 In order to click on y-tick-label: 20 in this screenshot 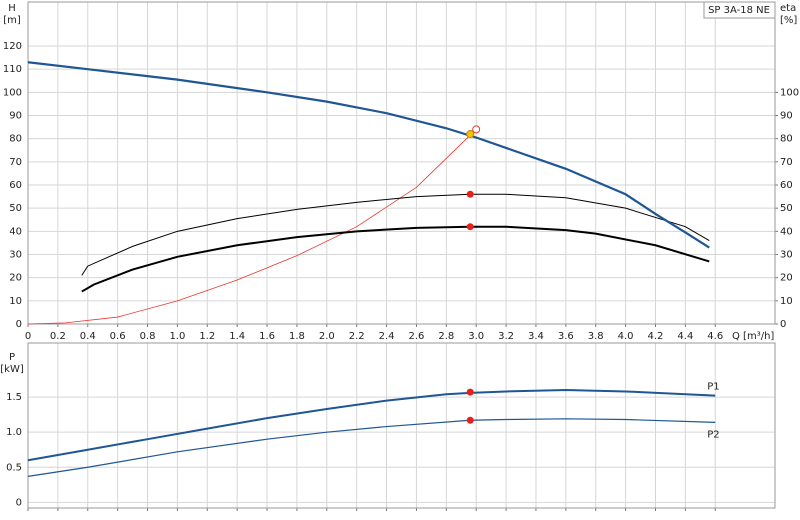, I will do `click(15, 278)`.